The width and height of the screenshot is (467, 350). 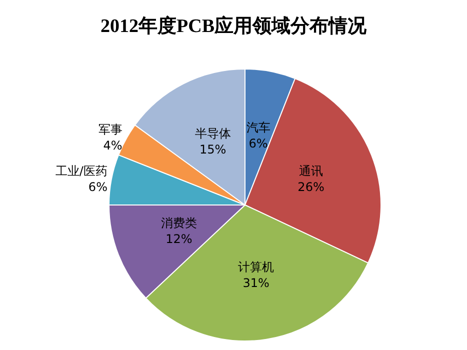 What do you see at coordinates (212, 149) in the screenshot?
I see `data-label: 15%` at bounding box center [212, 149].